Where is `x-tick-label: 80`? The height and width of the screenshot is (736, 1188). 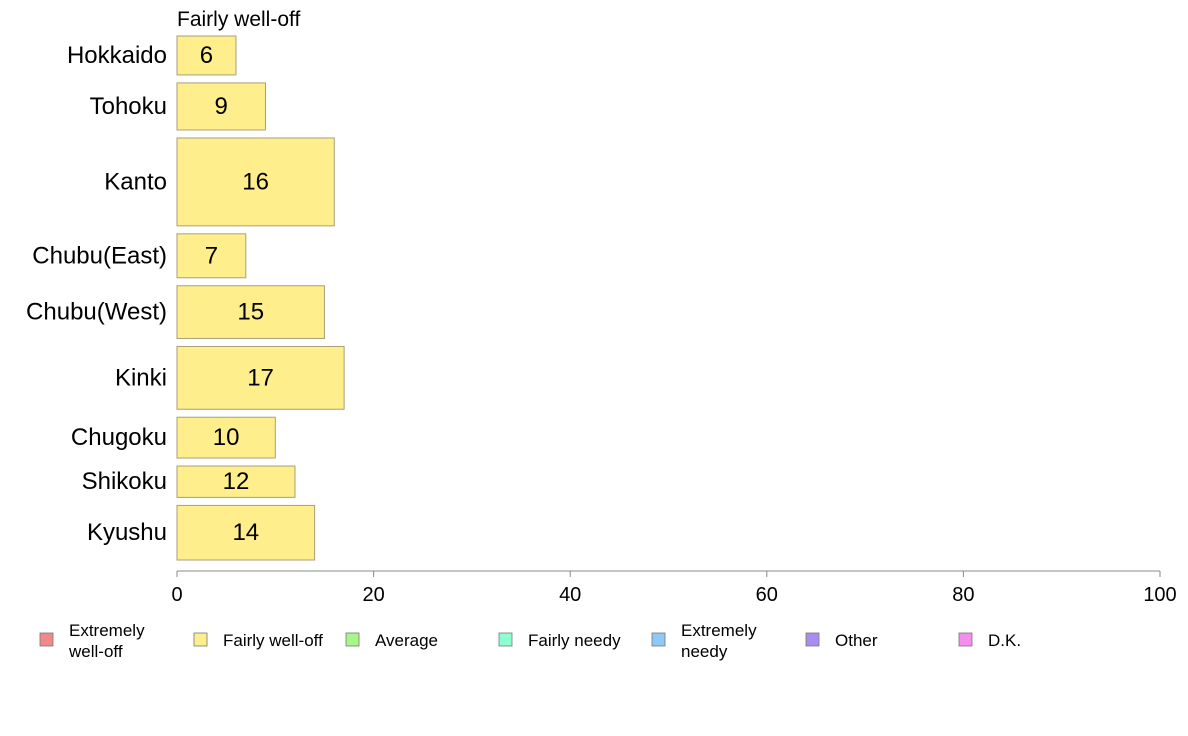 x-tick-label: 80 is located at coordinates (963, 595).